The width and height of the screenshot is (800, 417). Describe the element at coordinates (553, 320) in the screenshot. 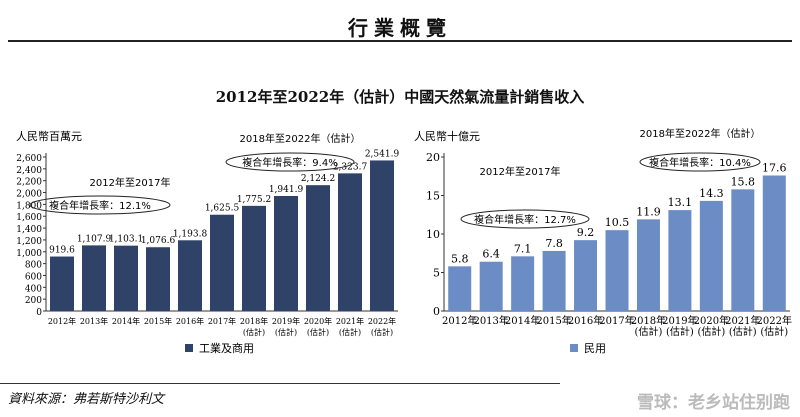

I see `x-tick-label: 2015年` at that location.